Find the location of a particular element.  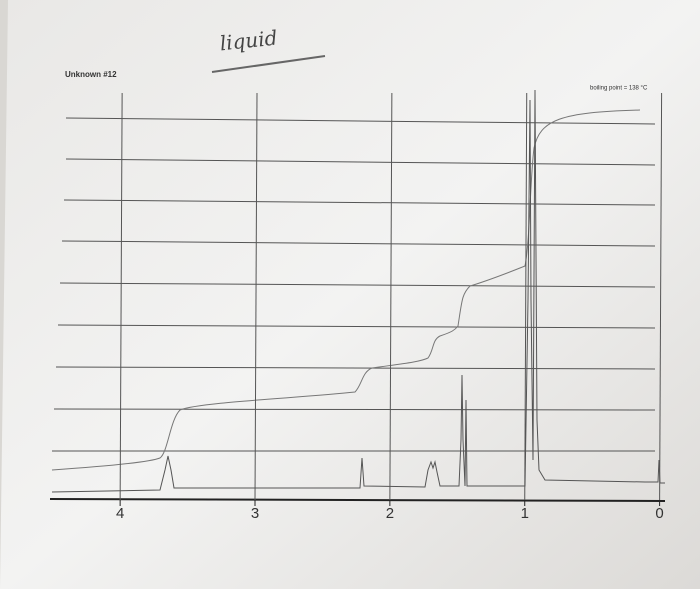

handwritten-underline is located at coordinates (268, 64).